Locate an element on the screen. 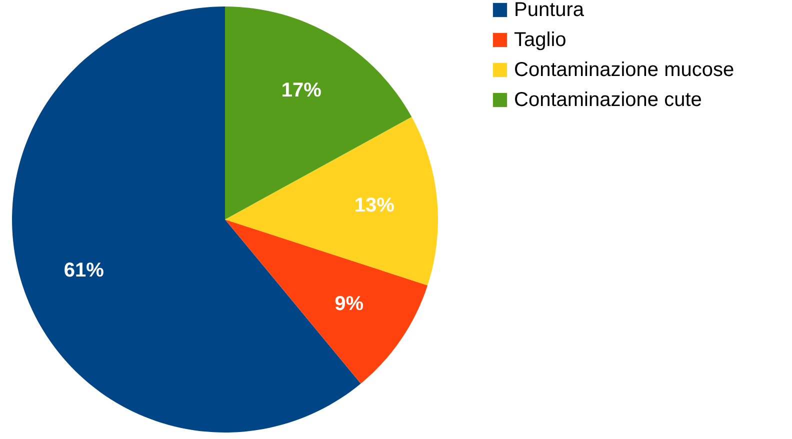 The width and height of the screenshot is (792, 439). legend-label: Contaminazione cute is located at coordinates (608, 100).